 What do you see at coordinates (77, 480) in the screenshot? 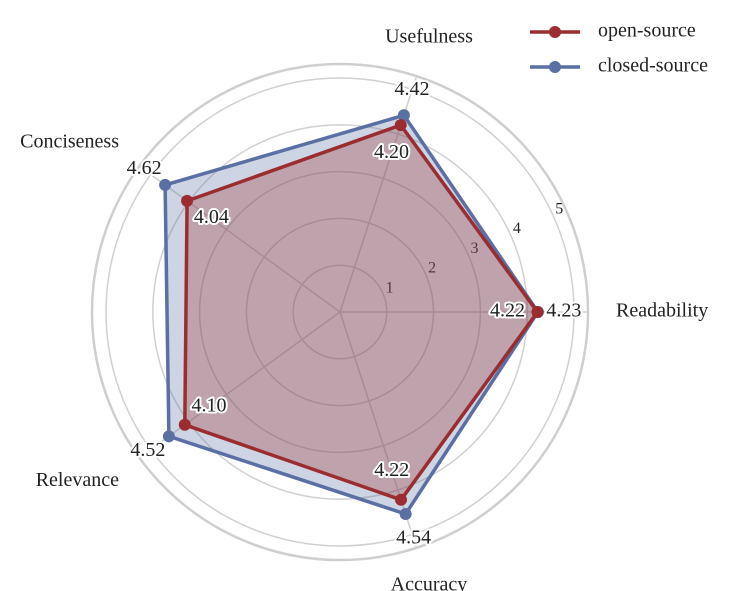
I see `category-label: Relevance` at bounding box center [77, 480].